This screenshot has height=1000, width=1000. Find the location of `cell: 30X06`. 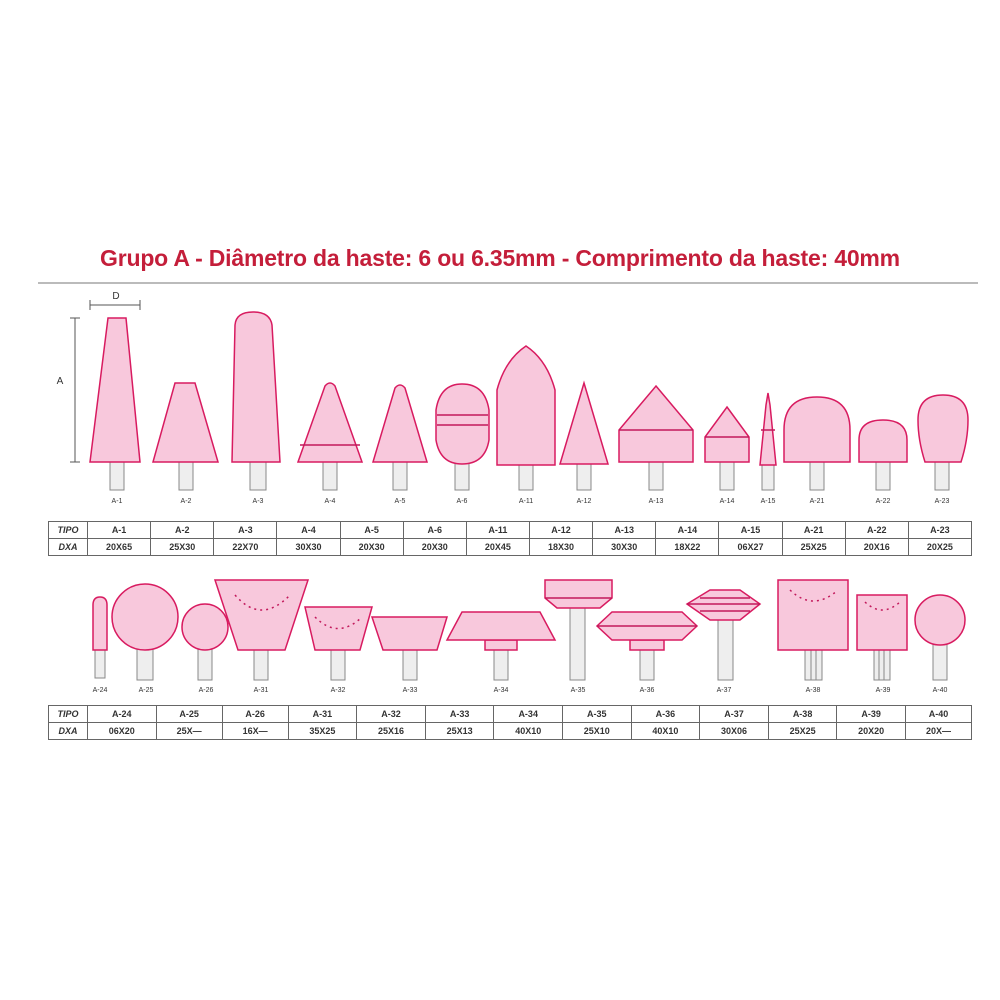

cell: 30X06 is located at coordinates (734, 731).